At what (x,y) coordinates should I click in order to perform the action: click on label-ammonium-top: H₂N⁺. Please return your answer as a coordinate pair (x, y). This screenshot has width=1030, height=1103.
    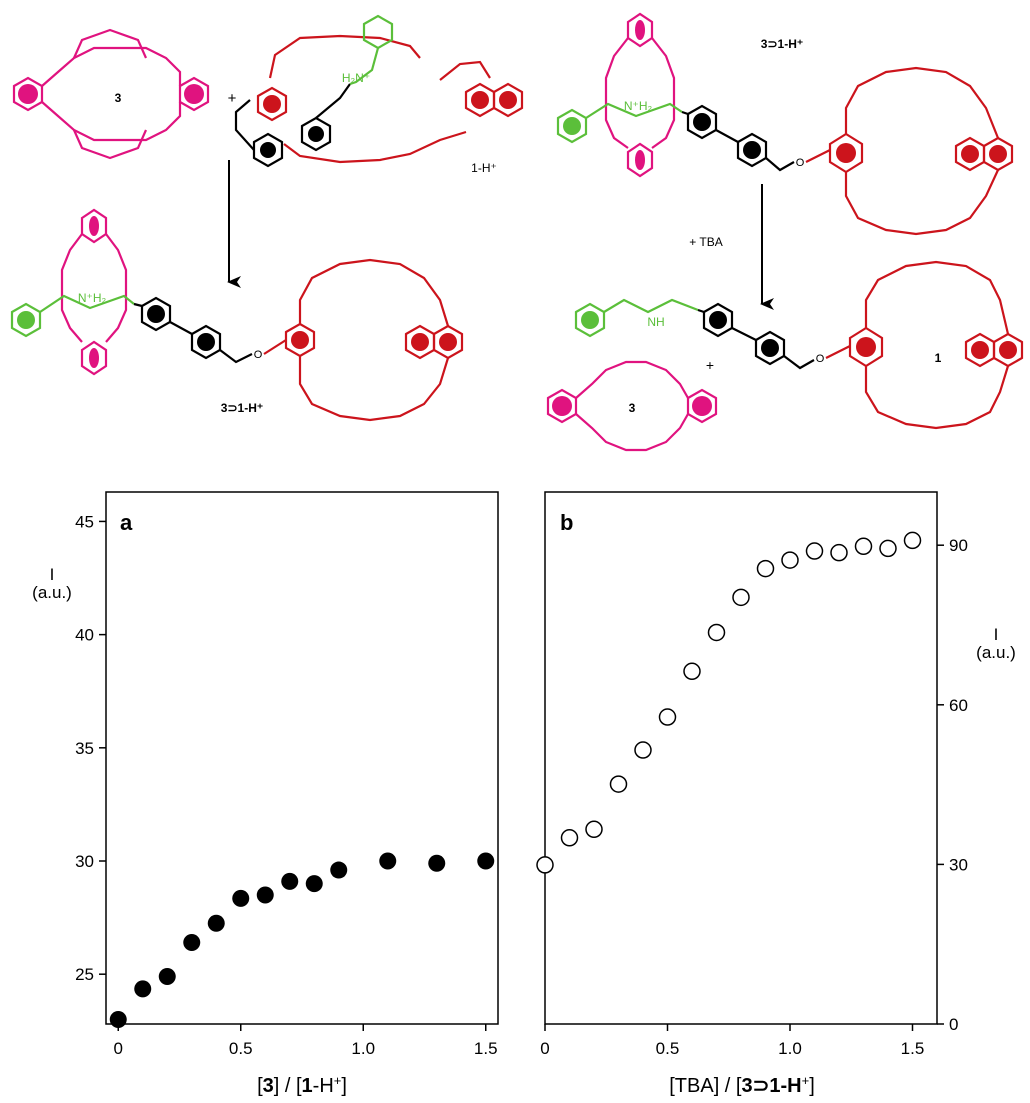
    Looking at the image, I should click on (356, 78).